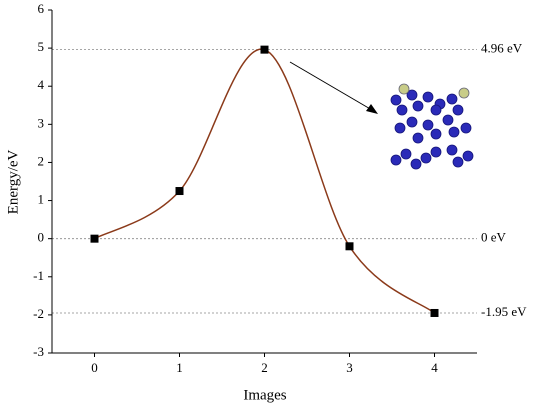  I want to click on y-tick-label: 4, so click(41, 84).